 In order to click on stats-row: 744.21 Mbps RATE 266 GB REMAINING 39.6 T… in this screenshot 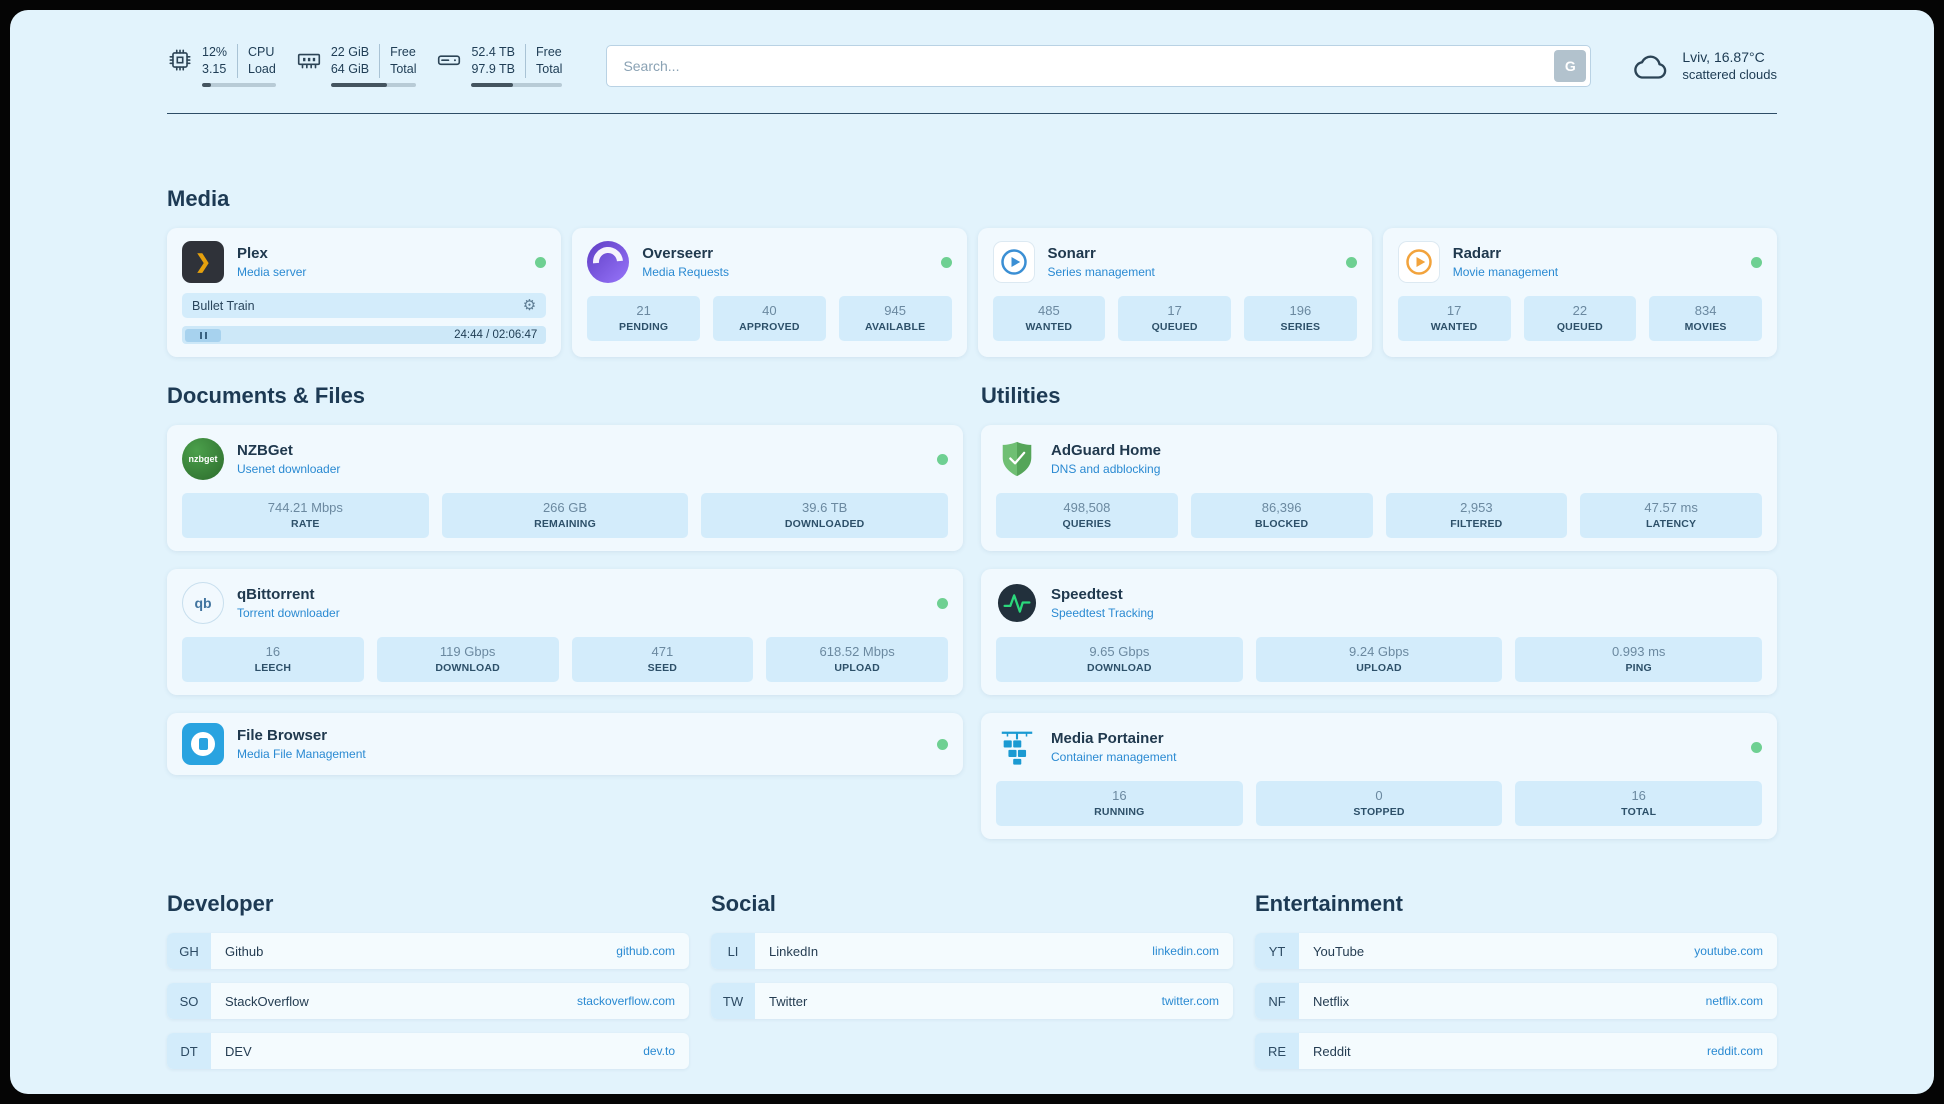, I will do `click(565, 515)`.